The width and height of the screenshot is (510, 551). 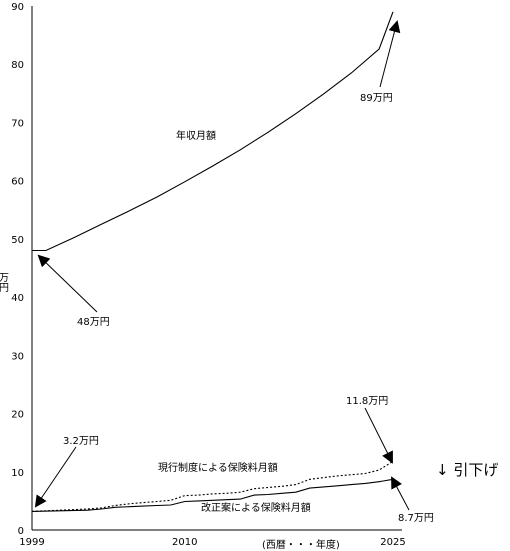 I want to click on x-axis-label: (西暦・・・年度), so click(x=301, y=544).